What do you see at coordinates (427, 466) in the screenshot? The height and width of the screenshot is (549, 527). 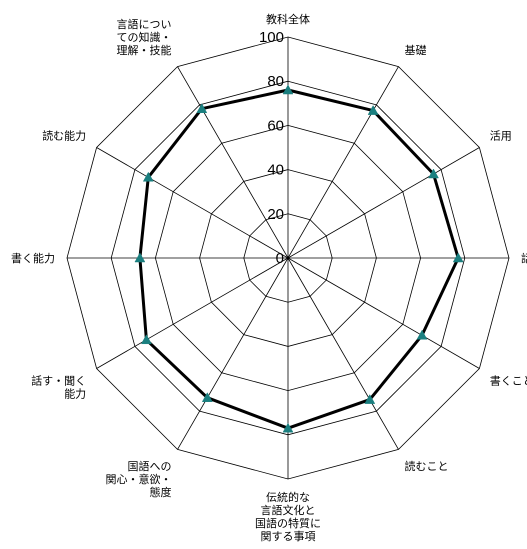 I see `category-label: 読むこと` at bounding box center [427, 466].